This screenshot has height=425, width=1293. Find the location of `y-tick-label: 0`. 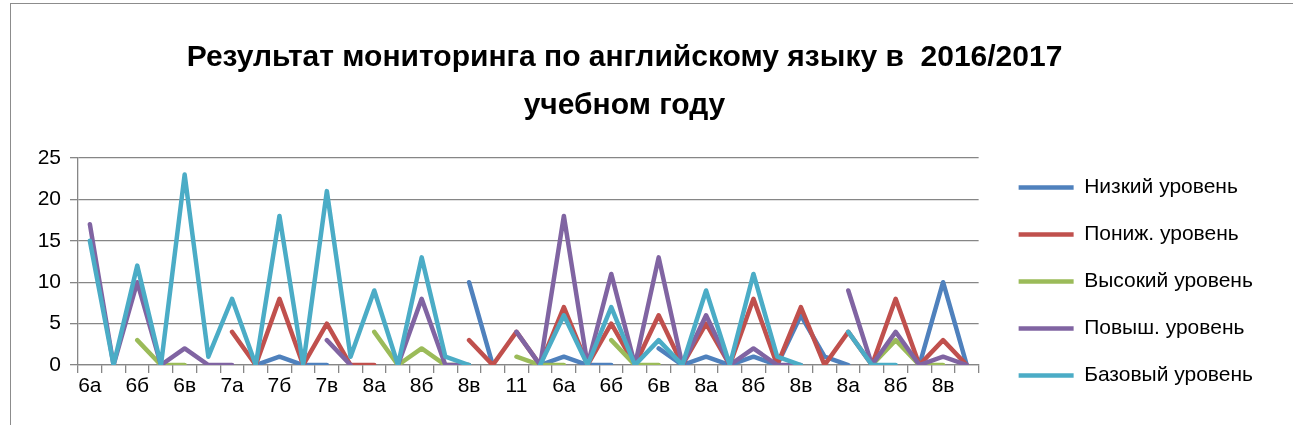

y-tick-label: 0 is located at coordinates (55, 363).